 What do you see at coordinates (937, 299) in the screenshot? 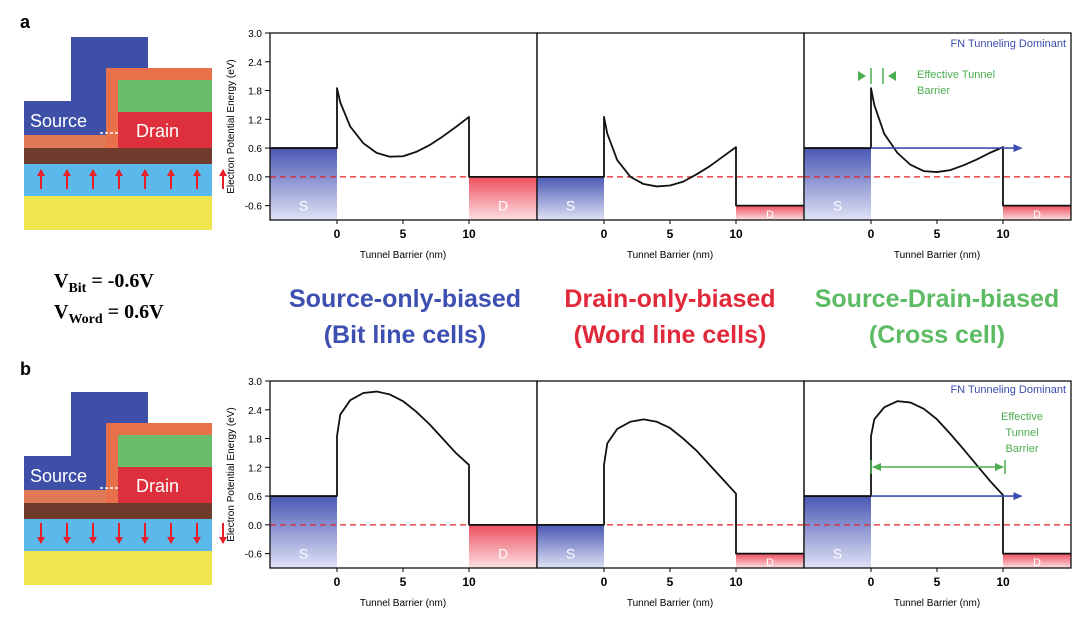
I see `category-source-drain-line1: Source-Drain-biased` at bounding box center [937, 299].